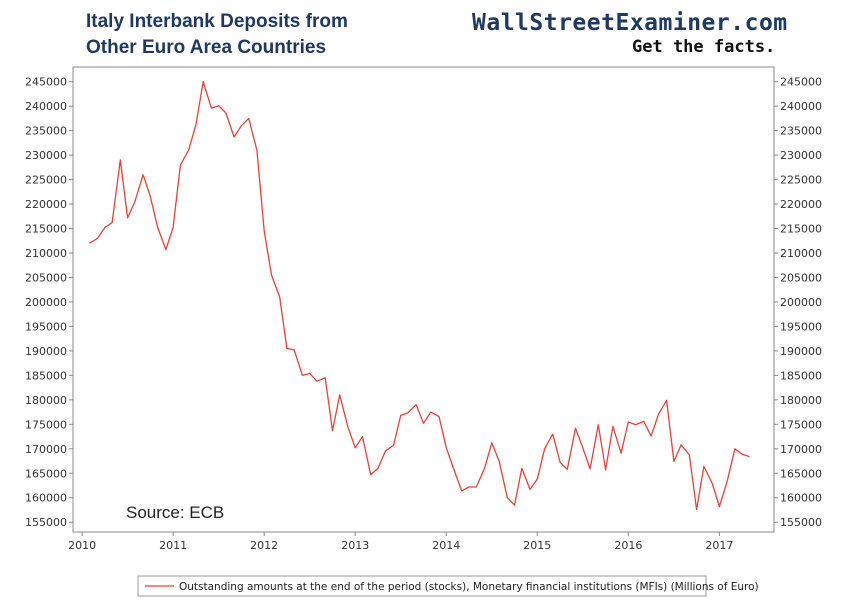 The height and width of the screenshot is (607, 853). Describe the element at coordinates (46, 180) in the screenshot. I see `y-tick-label-left: 225000` at that location.